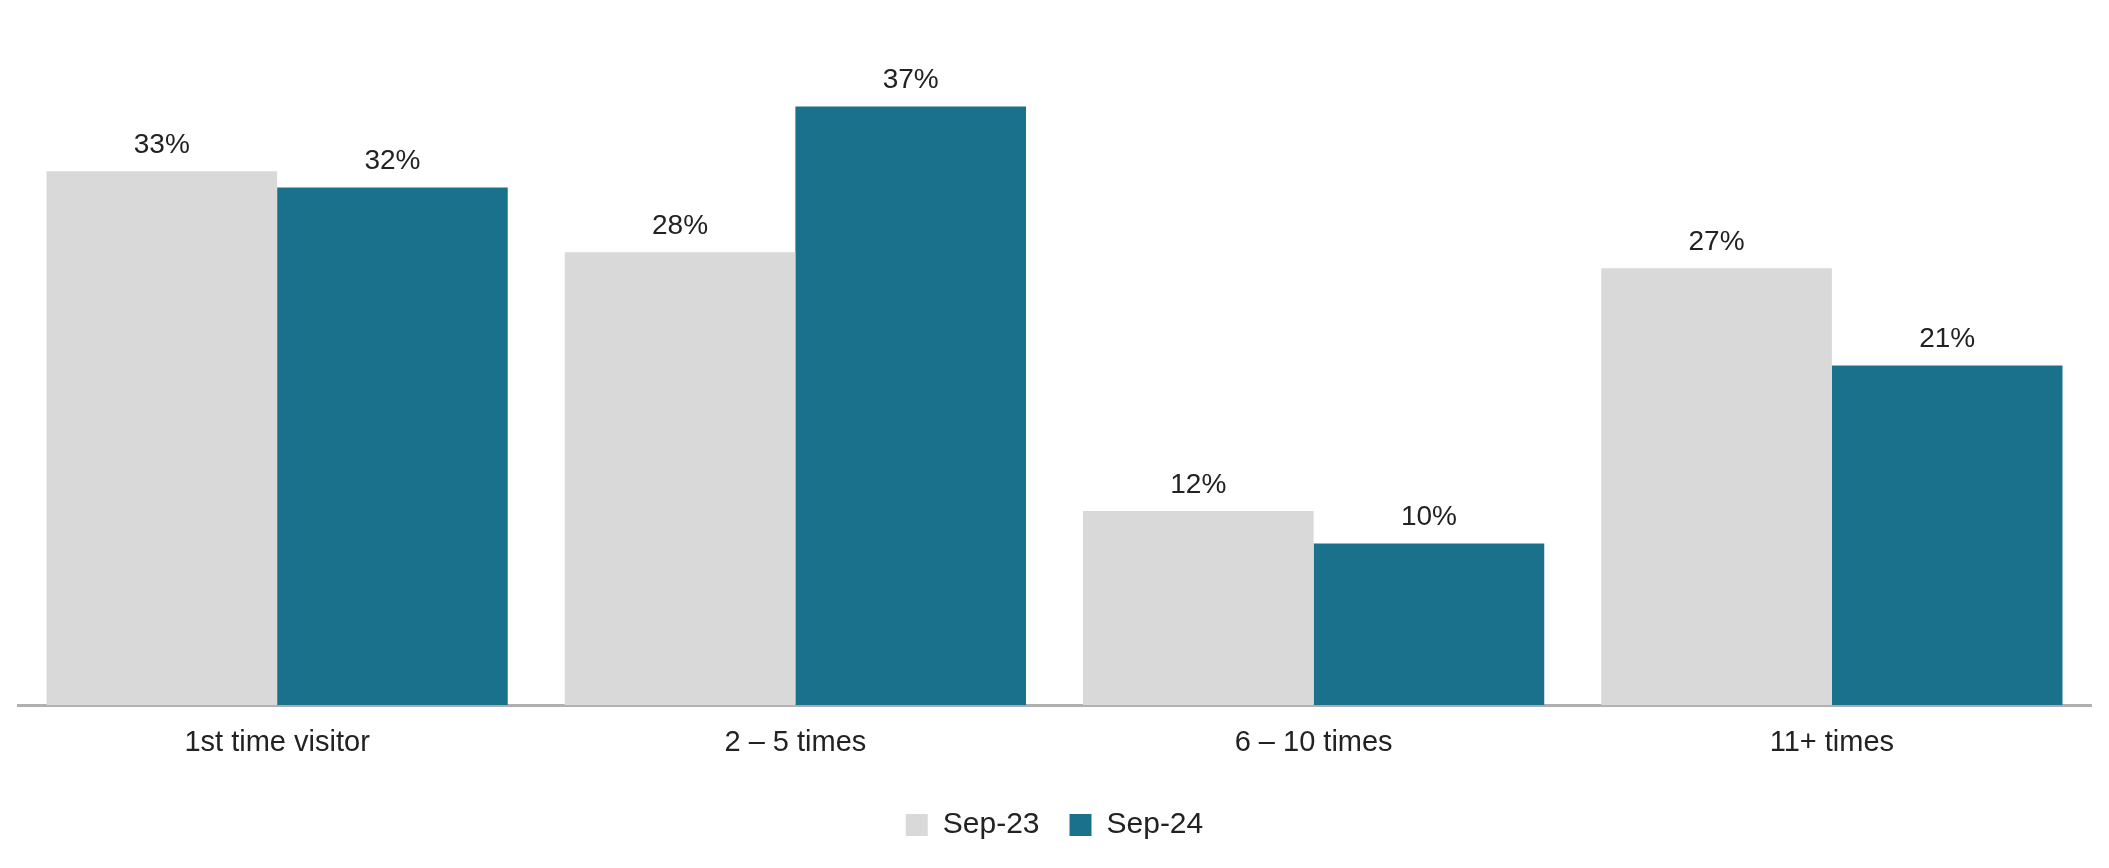 The height and width of the screenshot is (868, 2109). I want to click on x-tick-label: 2 – 5 times, so click(795, 740).